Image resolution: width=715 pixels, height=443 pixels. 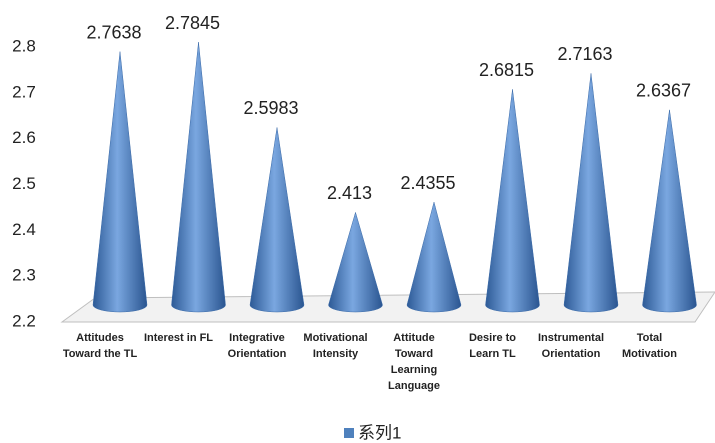 I want to click on data-label: 2.6367, so click(x=663, y=91).